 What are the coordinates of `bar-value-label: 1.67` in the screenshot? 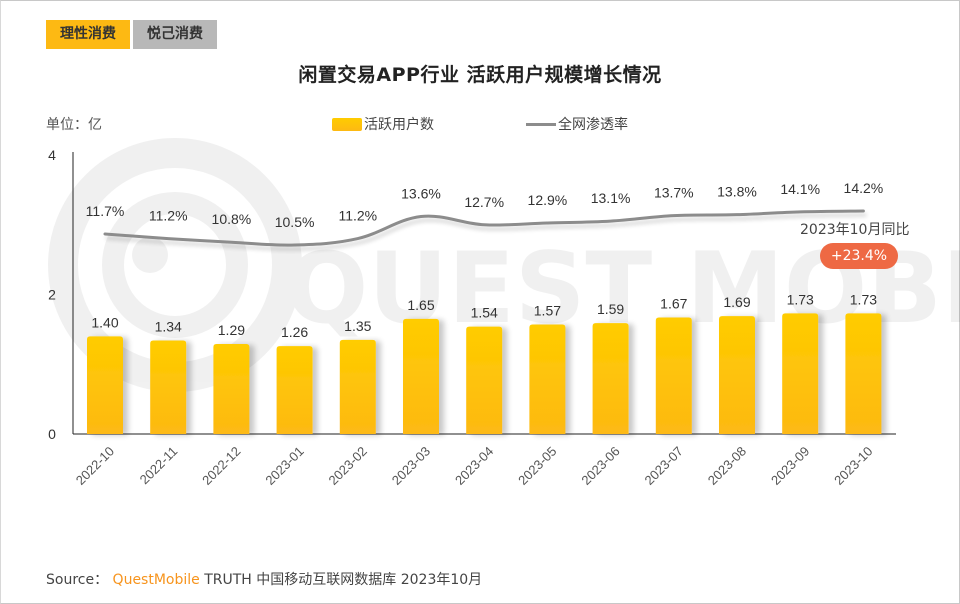 It's located at (673, 304).